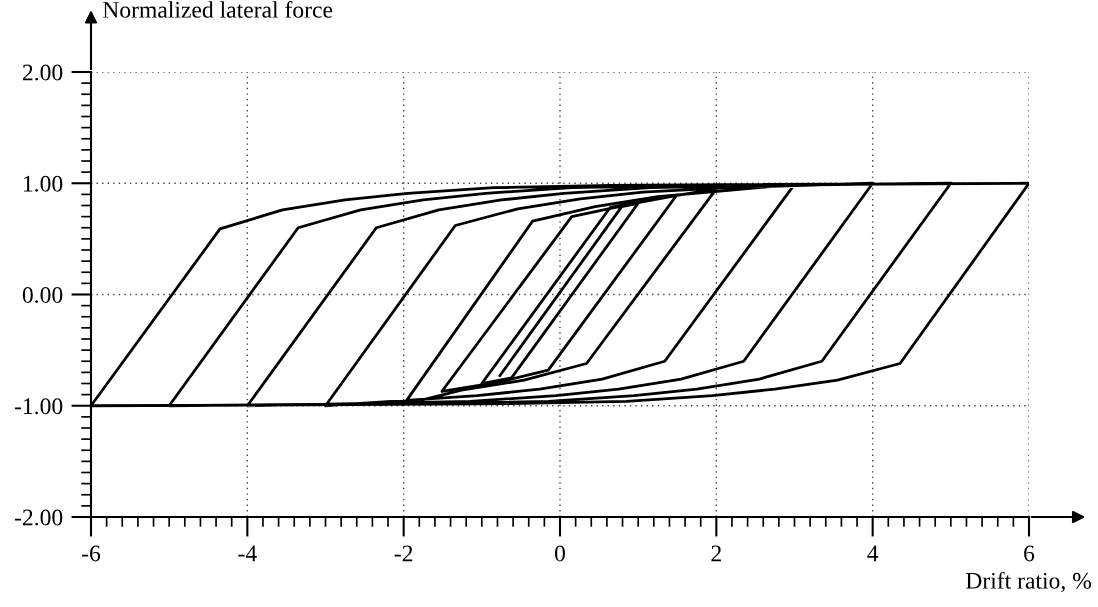 The image size is (1098, 607). Describe the element at coordinates (560, 553) in the screenshot. I see `x-tick-label: 0` at that location.